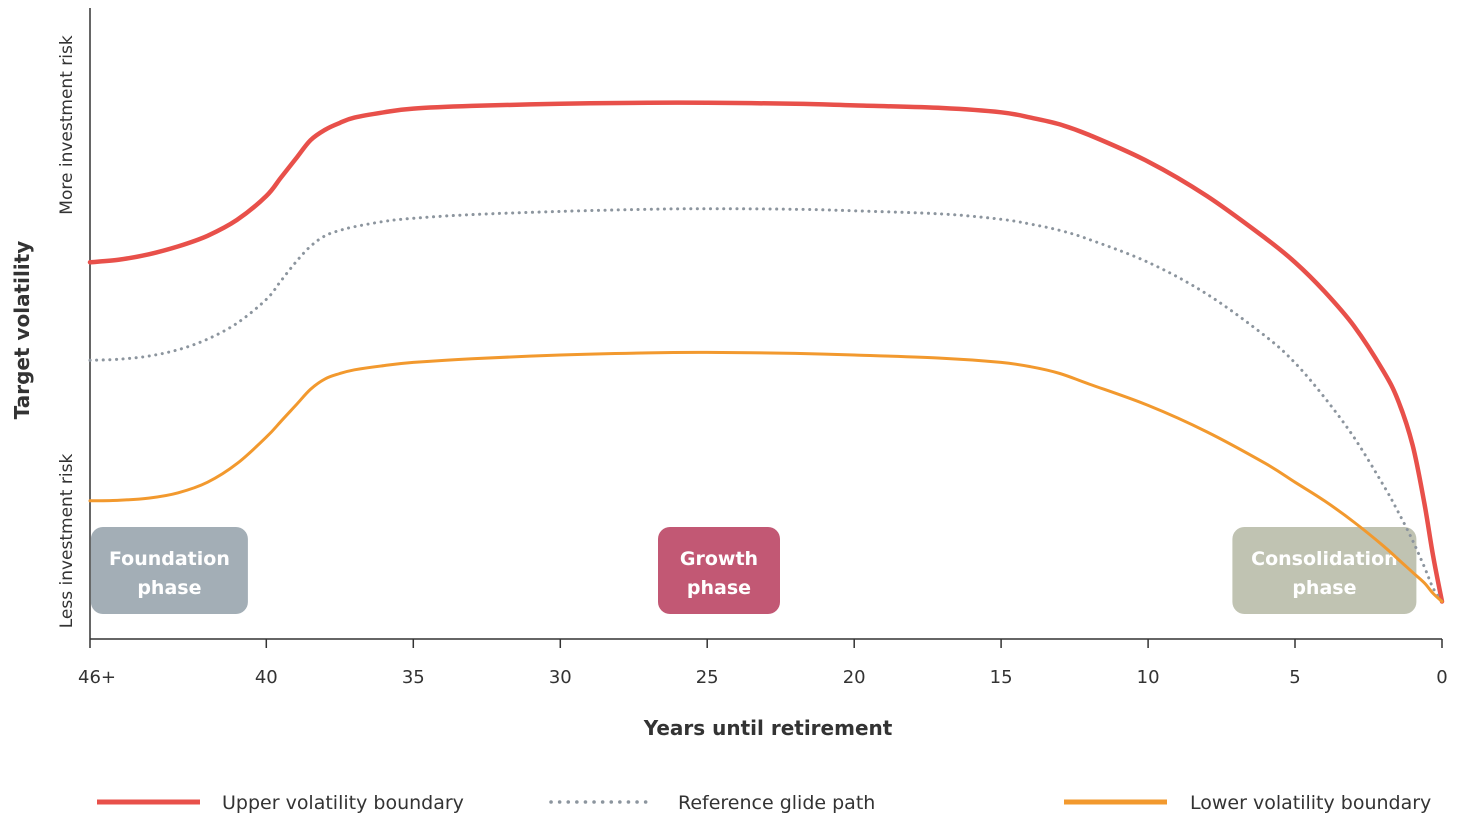  What do you see at coordinates (707, 677) in the screenshot?
I see `x-tick-label: 25` at bounding box center [707, 677].